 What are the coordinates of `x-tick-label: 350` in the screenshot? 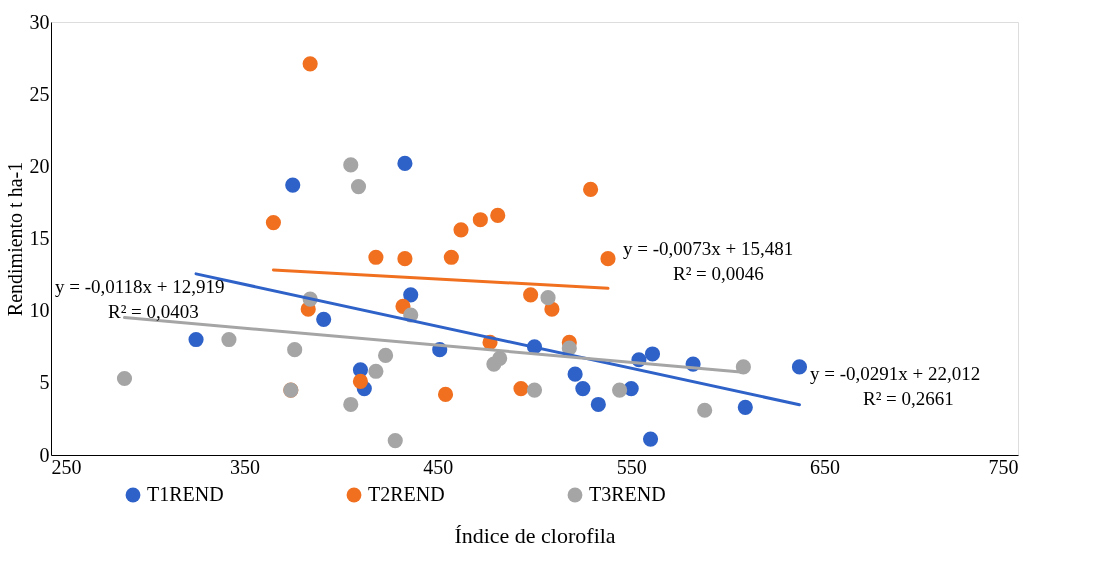 It's located at (244, 466).